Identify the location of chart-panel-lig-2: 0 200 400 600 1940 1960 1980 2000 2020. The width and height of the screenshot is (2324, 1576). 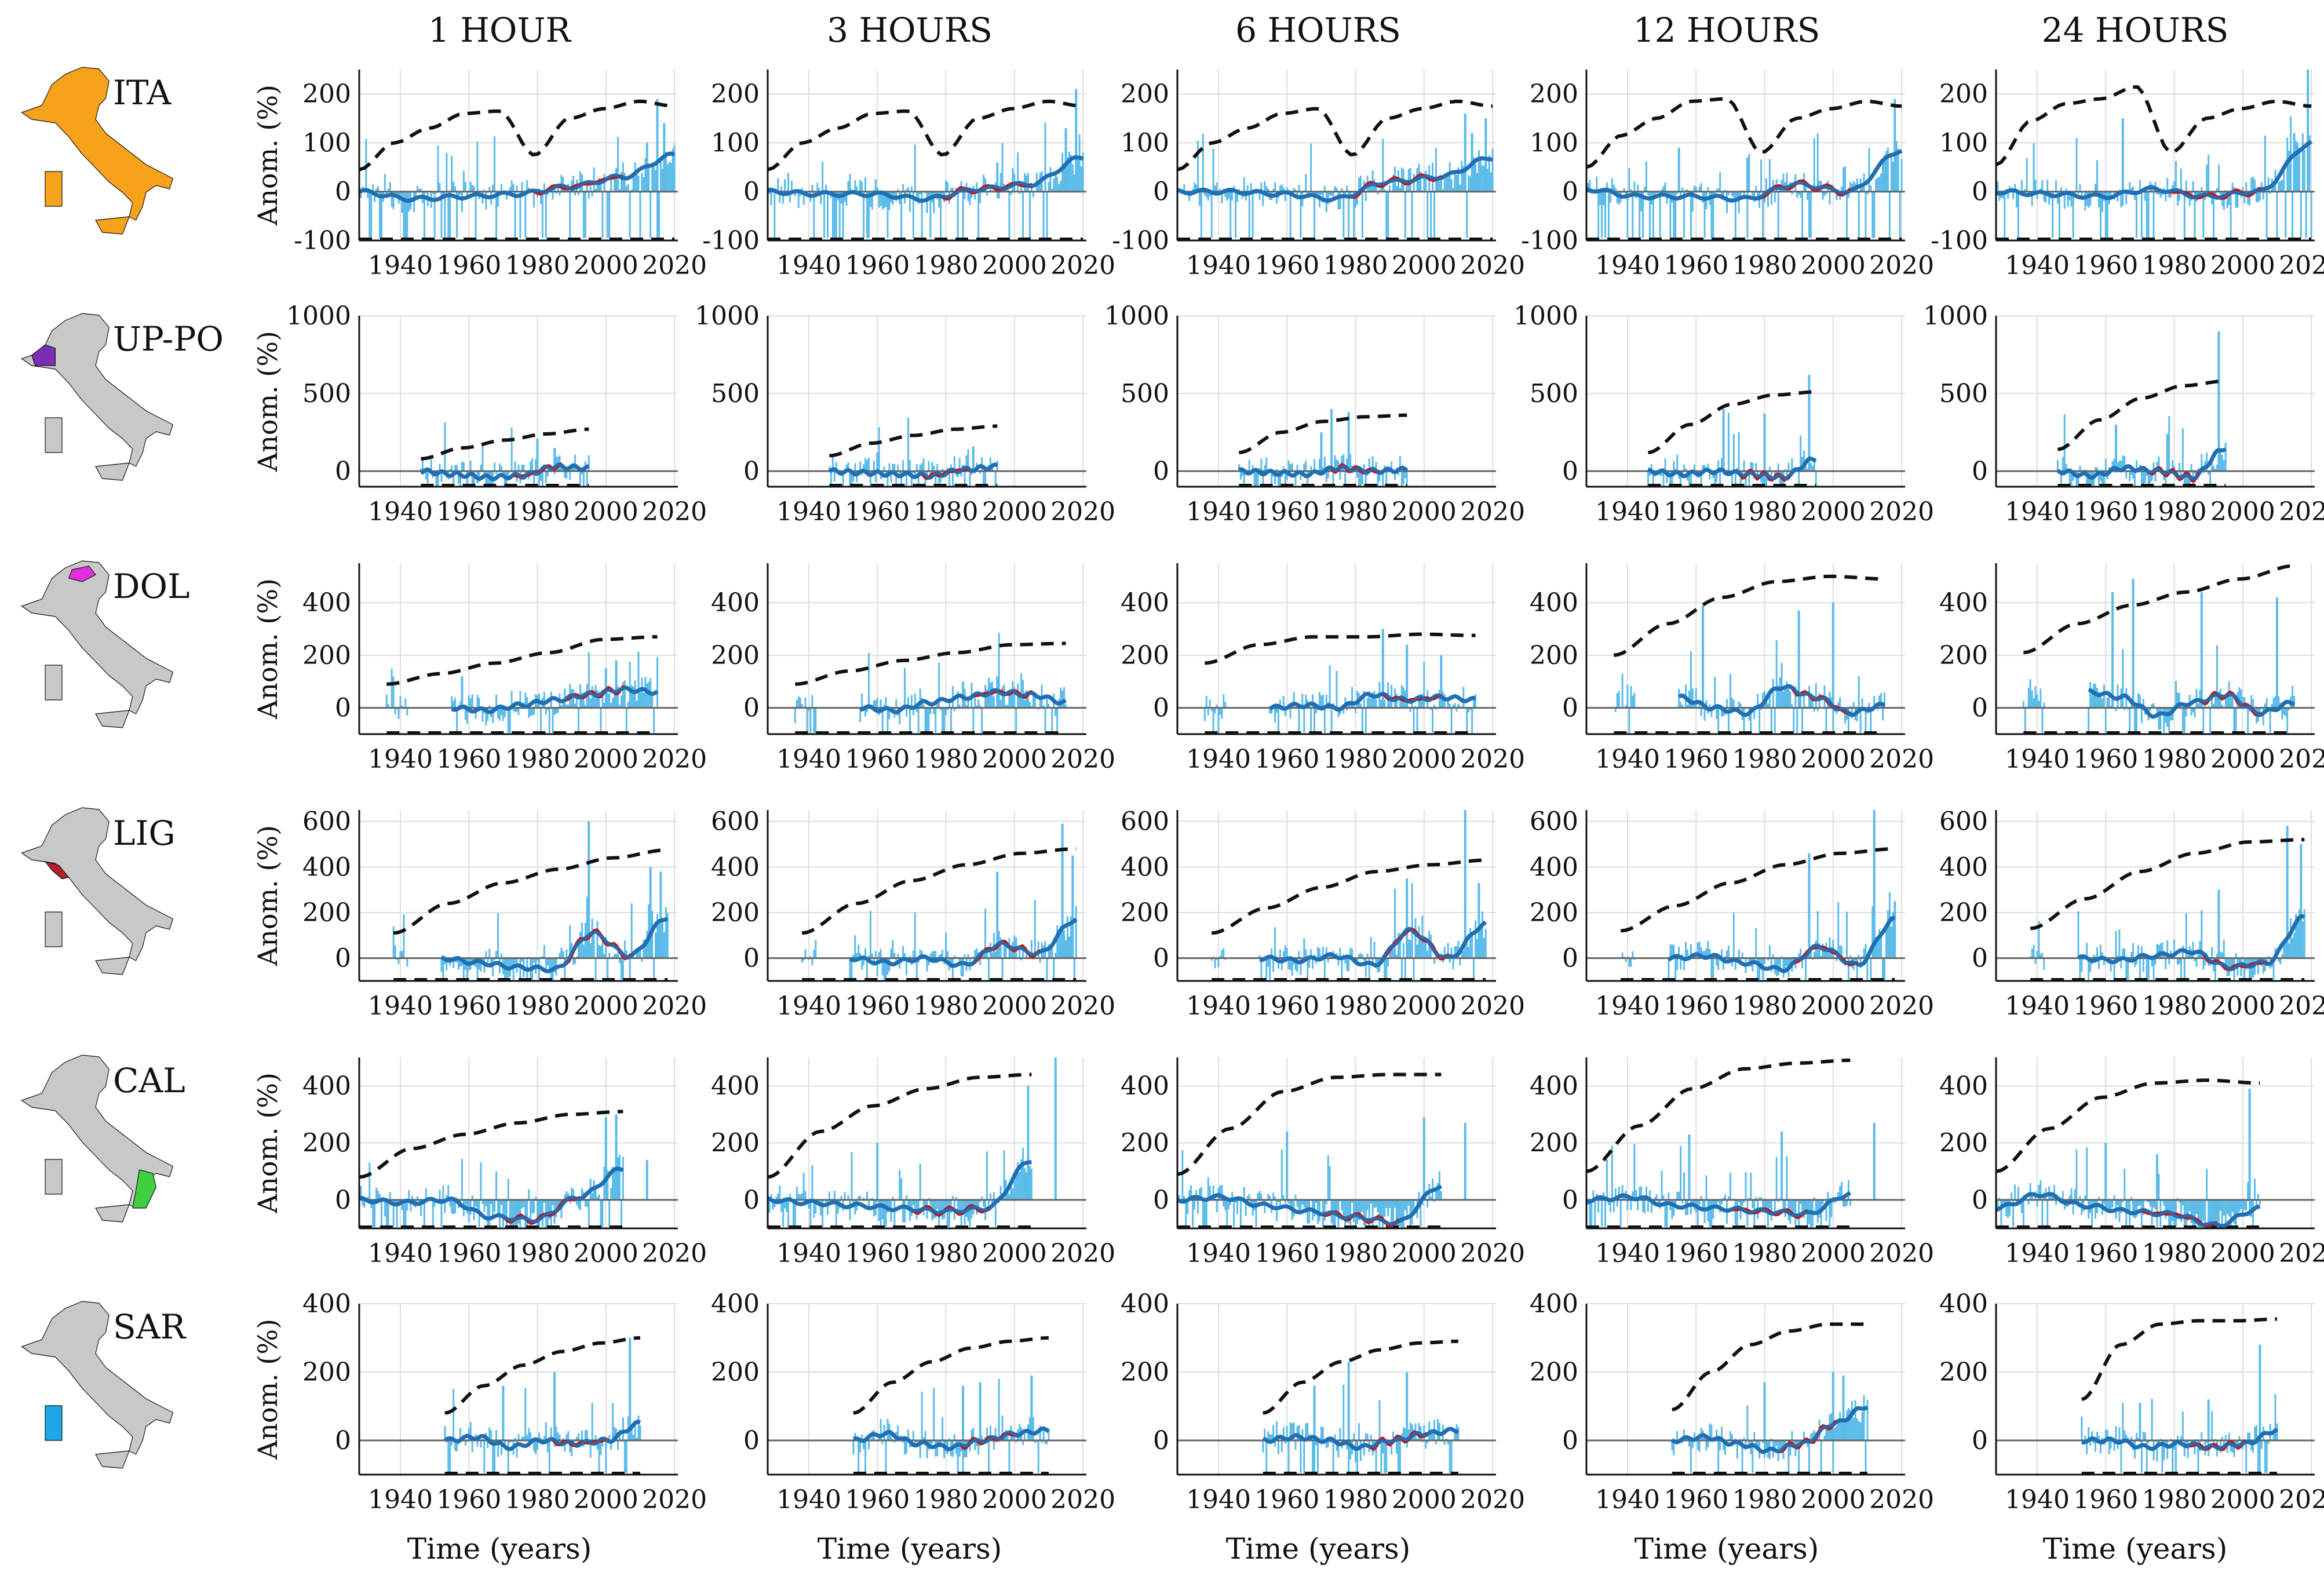
(913, 914).